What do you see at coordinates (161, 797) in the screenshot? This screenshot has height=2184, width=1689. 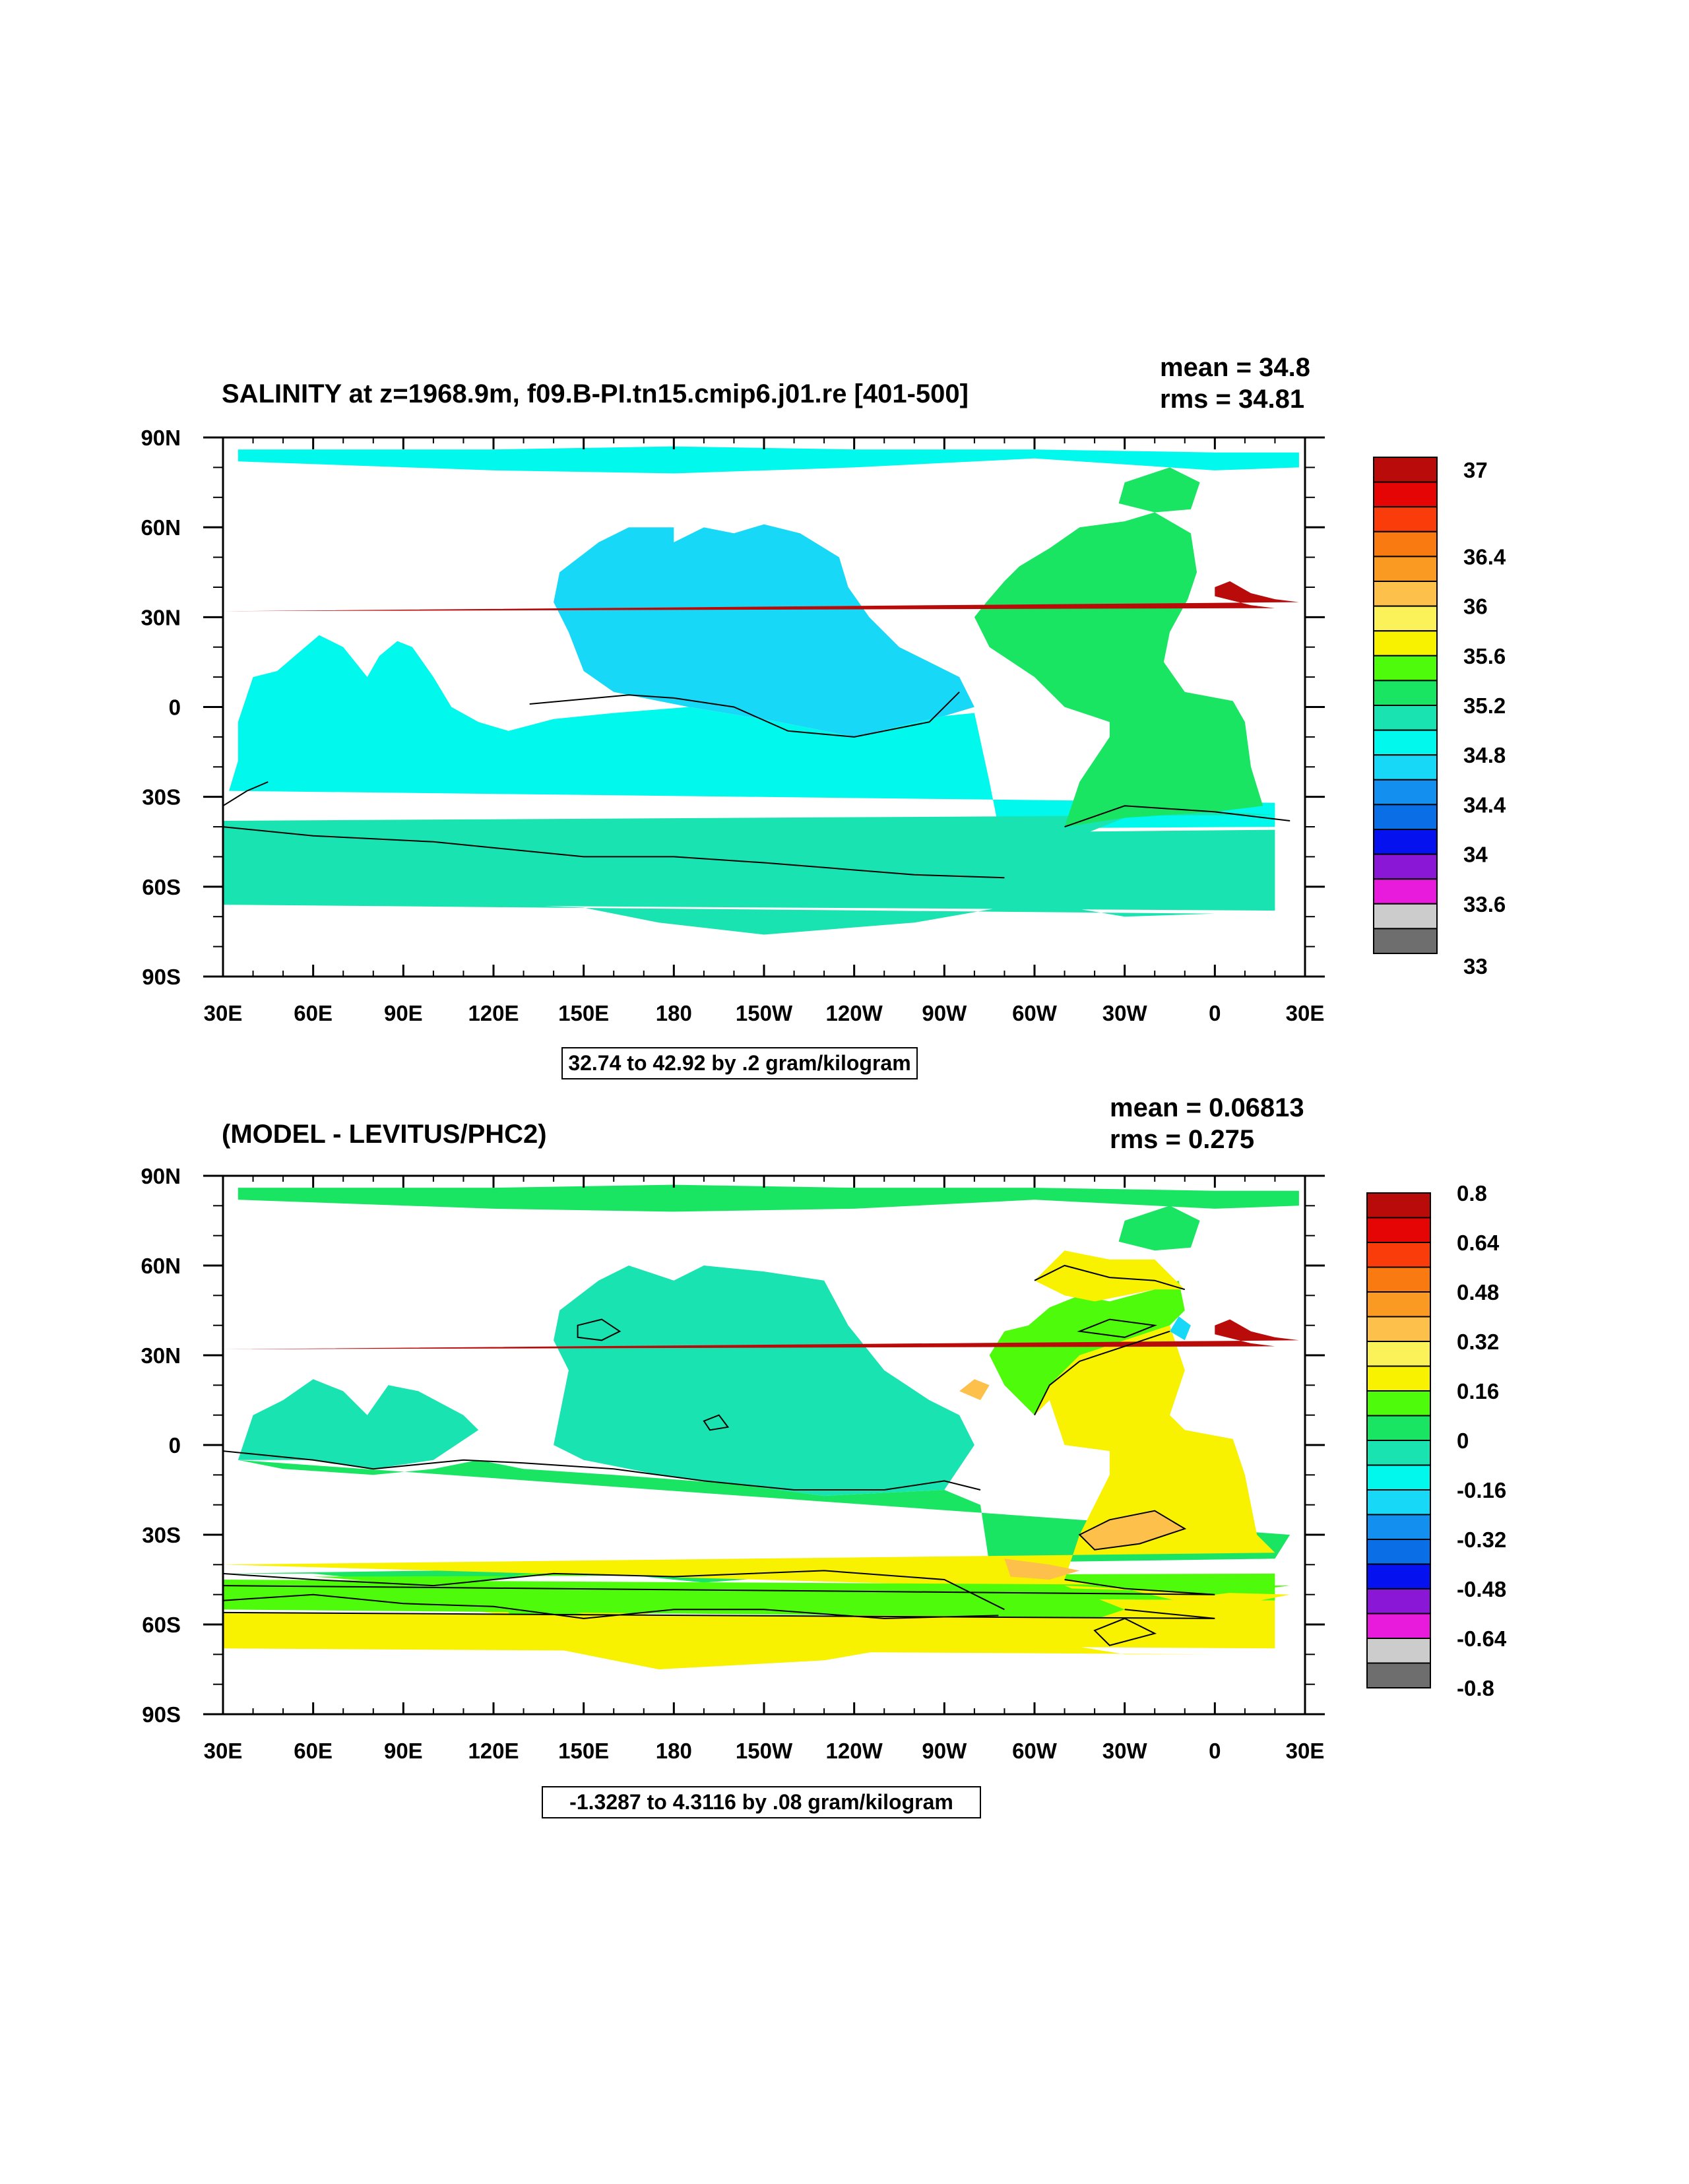 I see `y-tick-label: 30S` at bounding box center [161, 797].